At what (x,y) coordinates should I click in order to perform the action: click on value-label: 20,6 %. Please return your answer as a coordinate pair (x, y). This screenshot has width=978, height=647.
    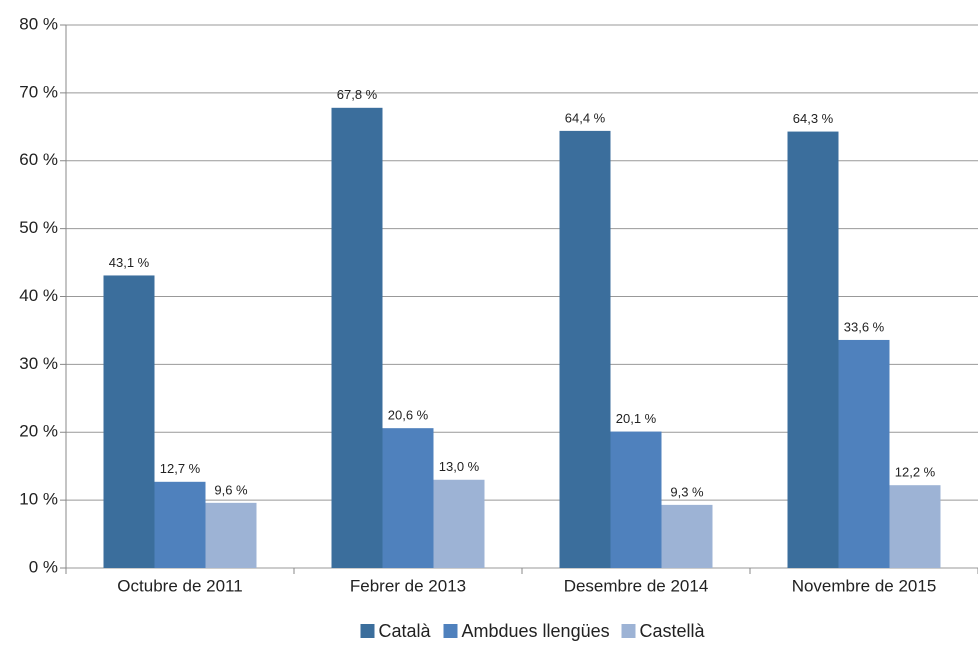
    Looking at the image, I should click on (408, 415).